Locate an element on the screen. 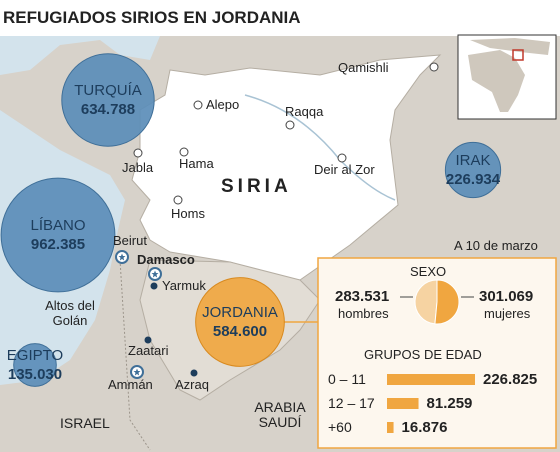 The height and width of the screenshot is (452, 560). age-title: GRUPOS DE EDAD is located at coordinates (423, 354).